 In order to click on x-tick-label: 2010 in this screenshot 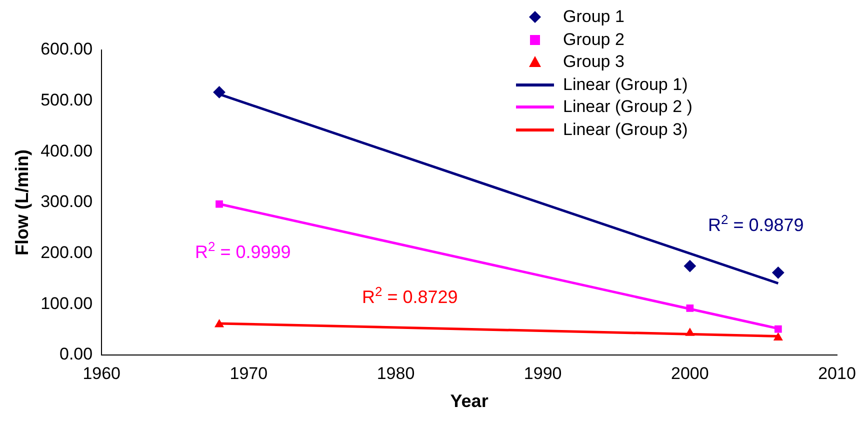, I will do `click(837, 373)`.